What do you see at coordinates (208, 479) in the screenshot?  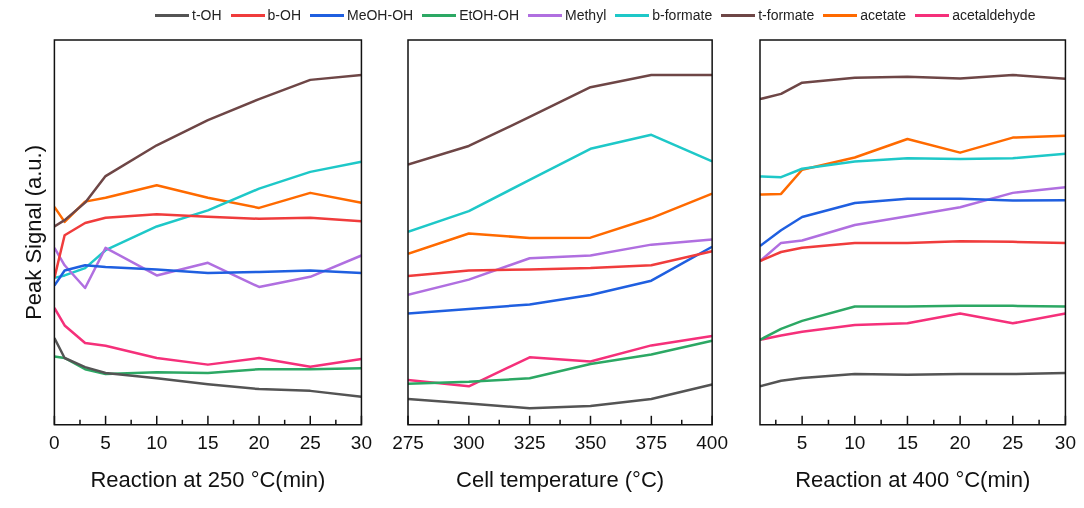 I see `x-axis-title: Reaction at 250 °C(min)` at bounding box center [208, 479].